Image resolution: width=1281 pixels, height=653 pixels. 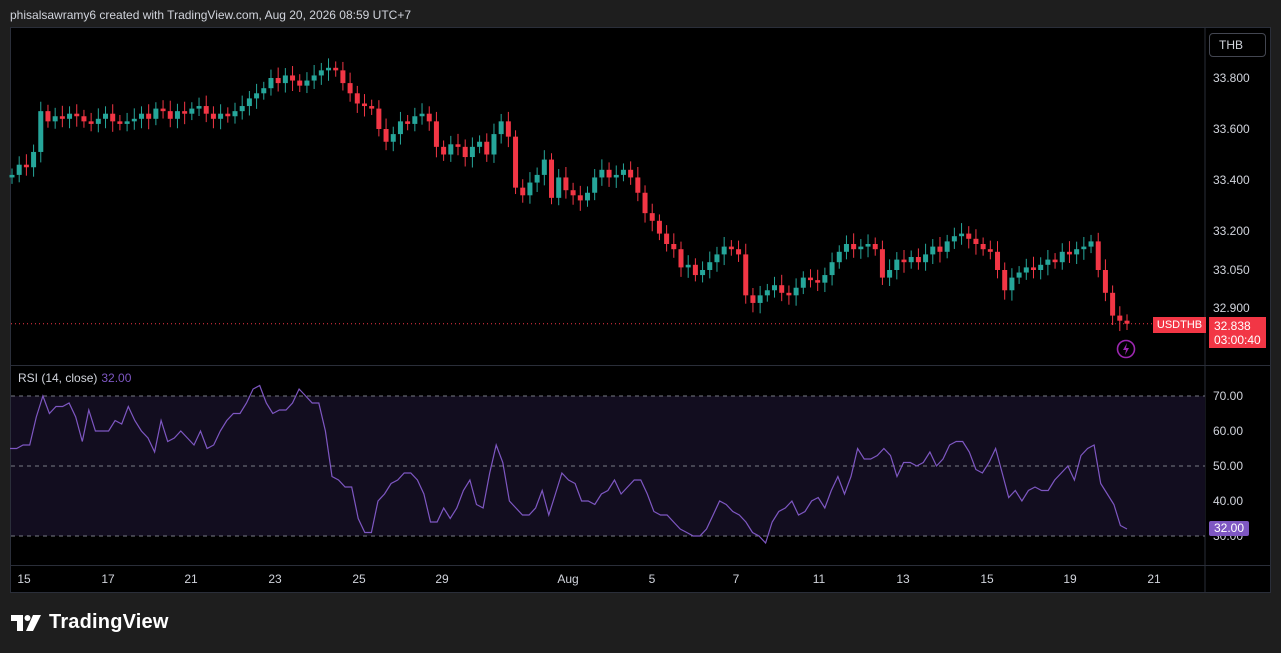 I want to click on bar-countdown: 03:00:40, so click(x=1237, y=340).